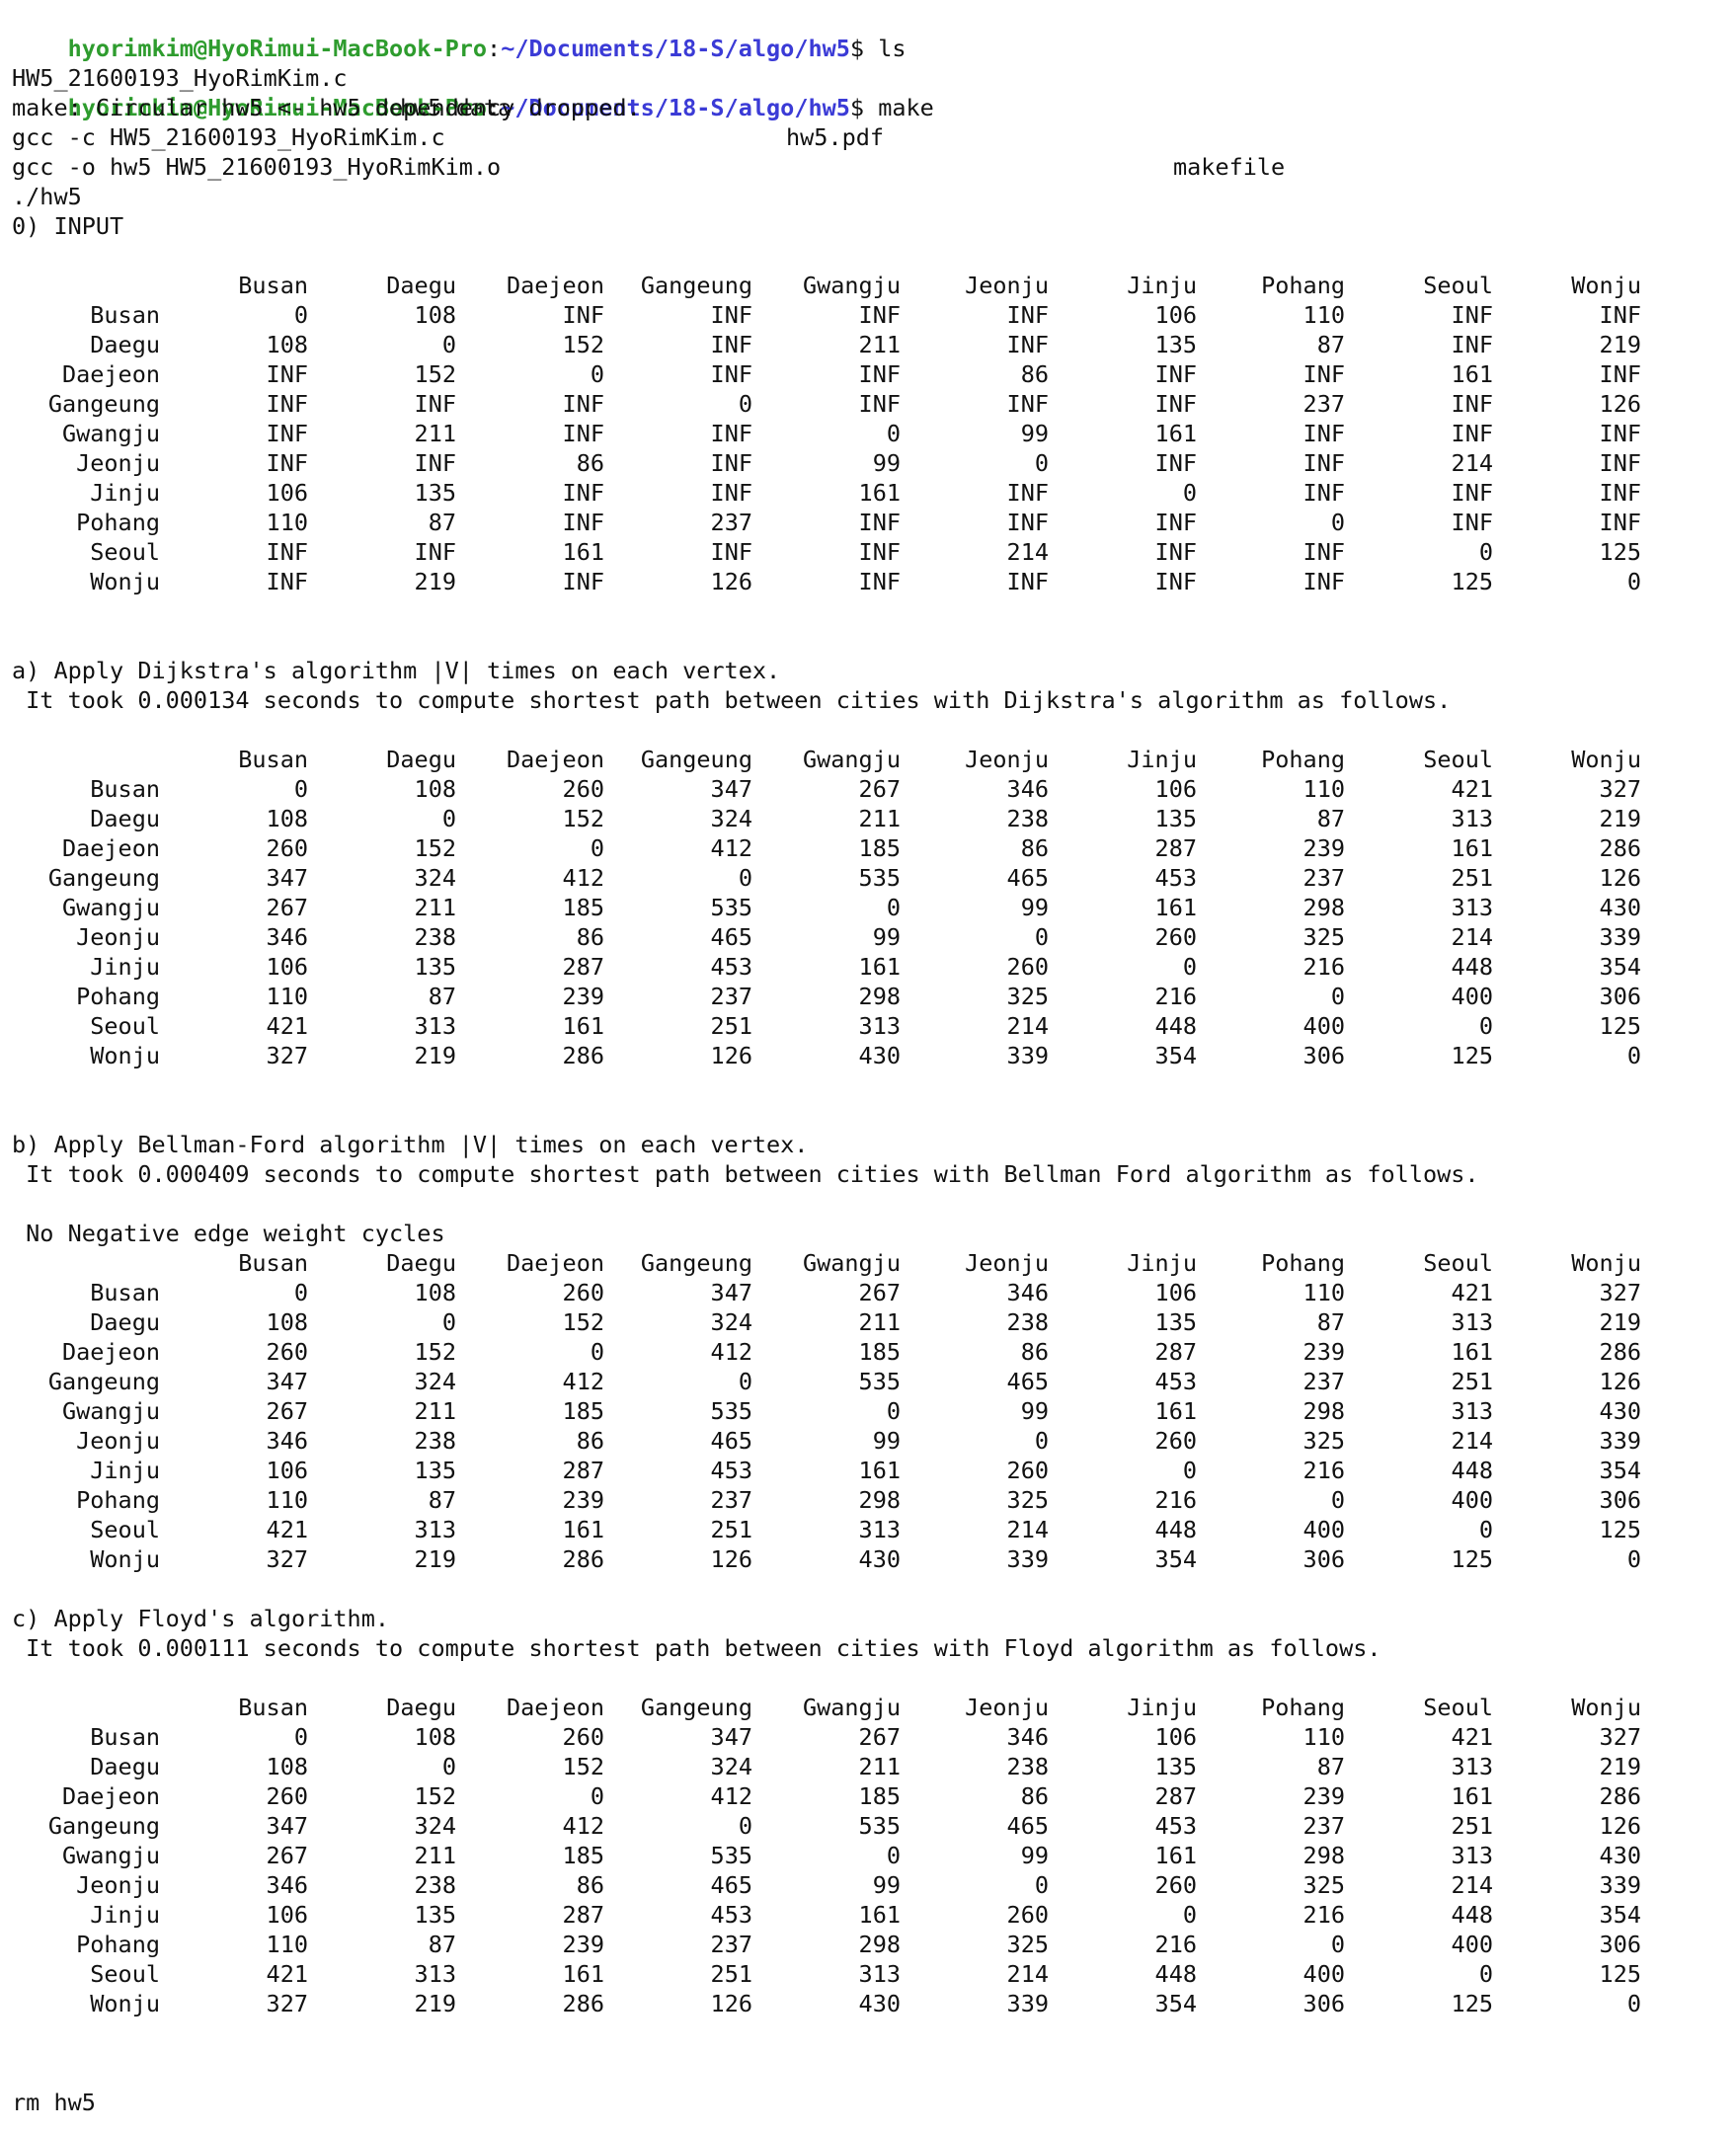 This screenshot has width=1736, height=2132. Describe the element at coordinates (868, 1826) in the screenshot. I see `floyd-row: Gangeung 347 324 412 0 535 465 453 237 251 126` at that location.